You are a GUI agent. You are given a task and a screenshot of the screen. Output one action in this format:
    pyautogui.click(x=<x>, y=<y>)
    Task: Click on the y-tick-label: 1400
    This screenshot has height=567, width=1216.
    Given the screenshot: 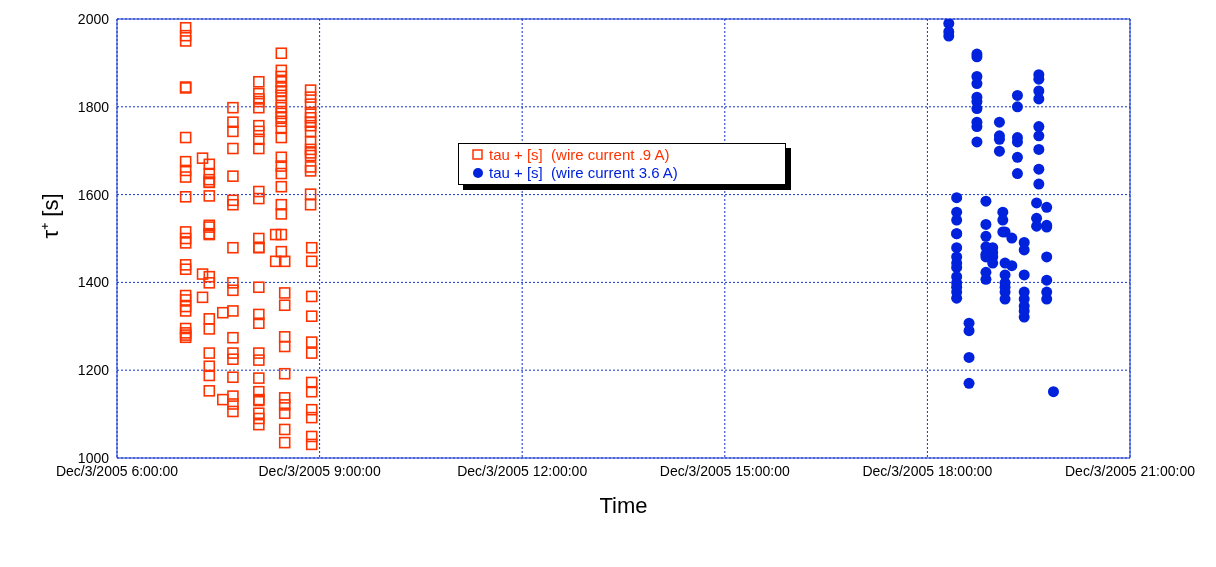 What is the action you would take?
    pyautogui.click(x=93, y=282)
    